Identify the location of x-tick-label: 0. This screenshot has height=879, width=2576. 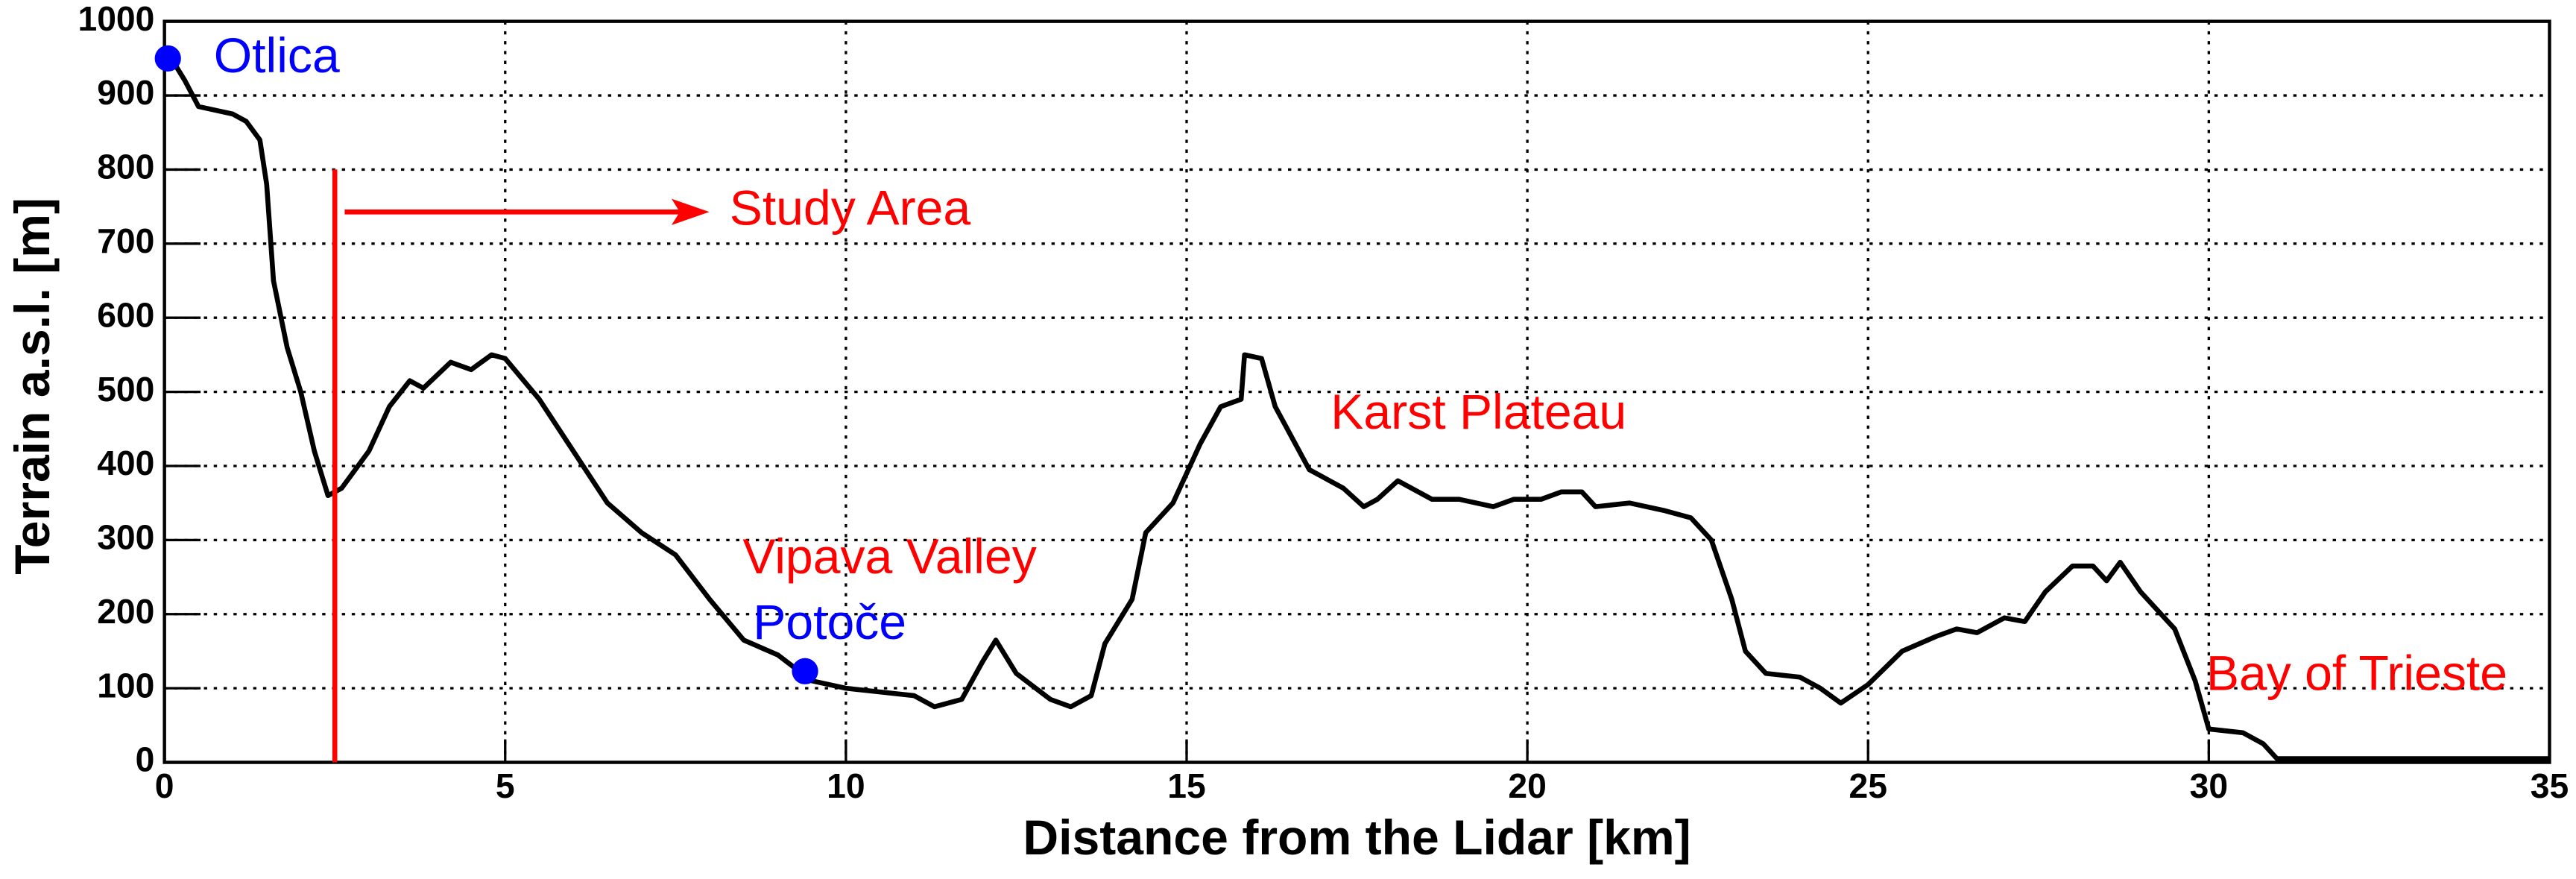
(164, 785).